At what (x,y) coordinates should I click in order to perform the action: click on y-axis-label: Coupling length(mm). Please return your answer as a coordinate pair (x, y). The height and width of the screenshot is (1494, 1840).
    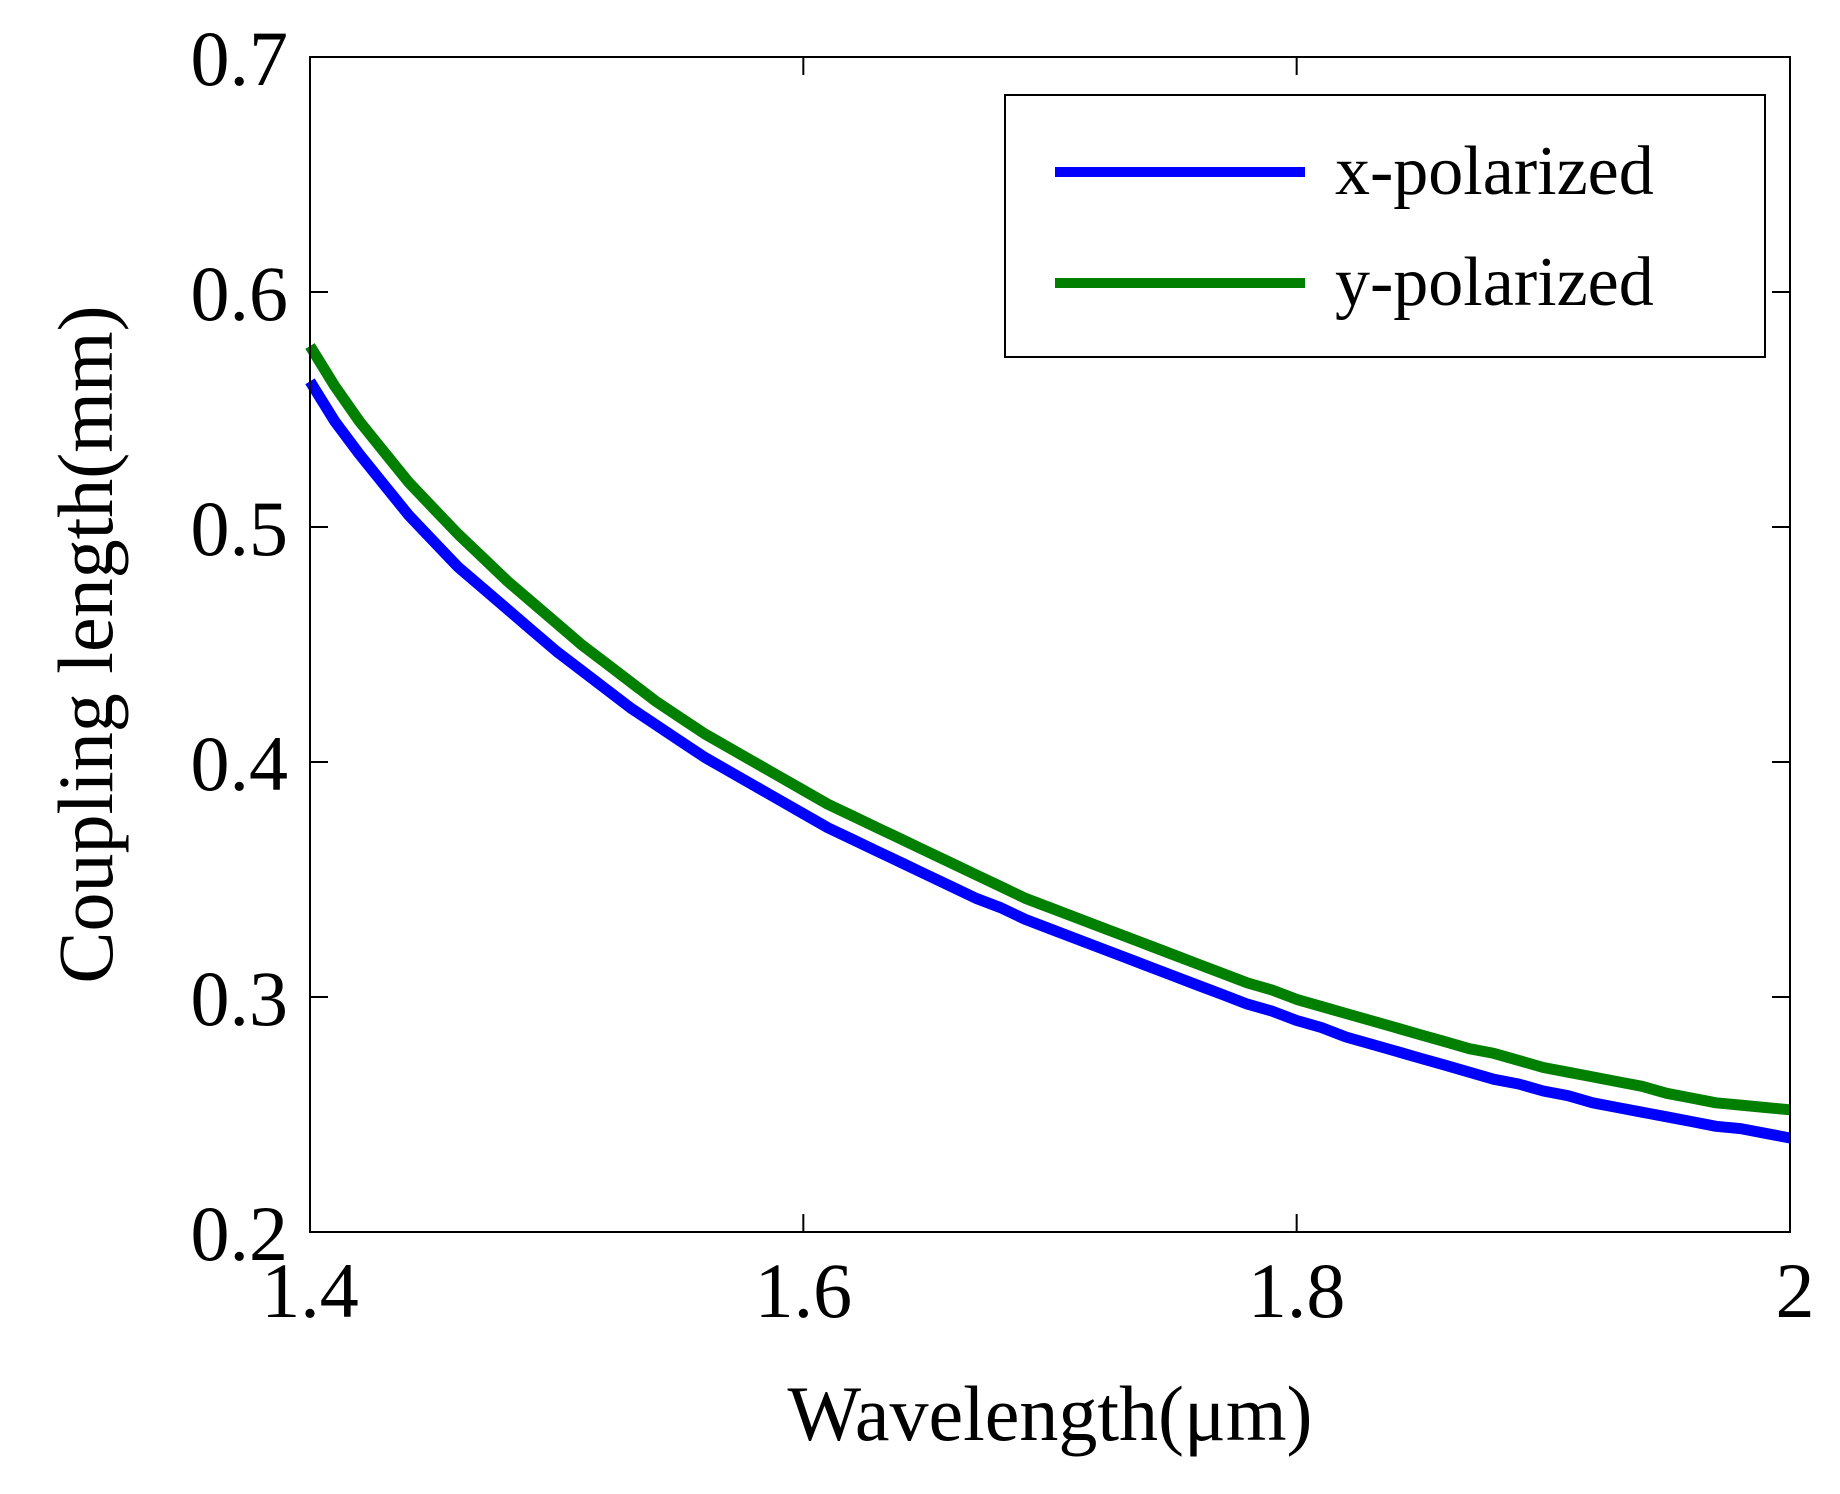
    Looking at the image, I should click on (85, 644).